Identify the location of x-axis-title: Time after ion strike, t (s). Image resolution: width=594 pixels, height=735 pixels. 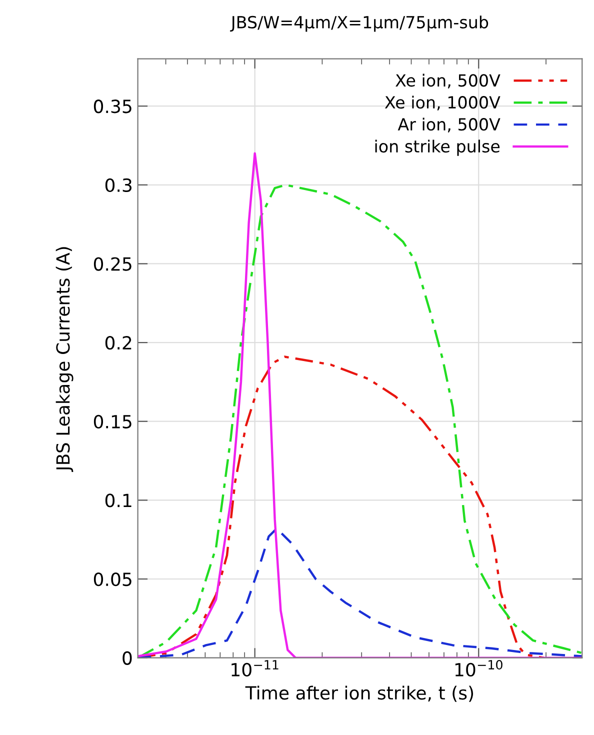
(359, 694).